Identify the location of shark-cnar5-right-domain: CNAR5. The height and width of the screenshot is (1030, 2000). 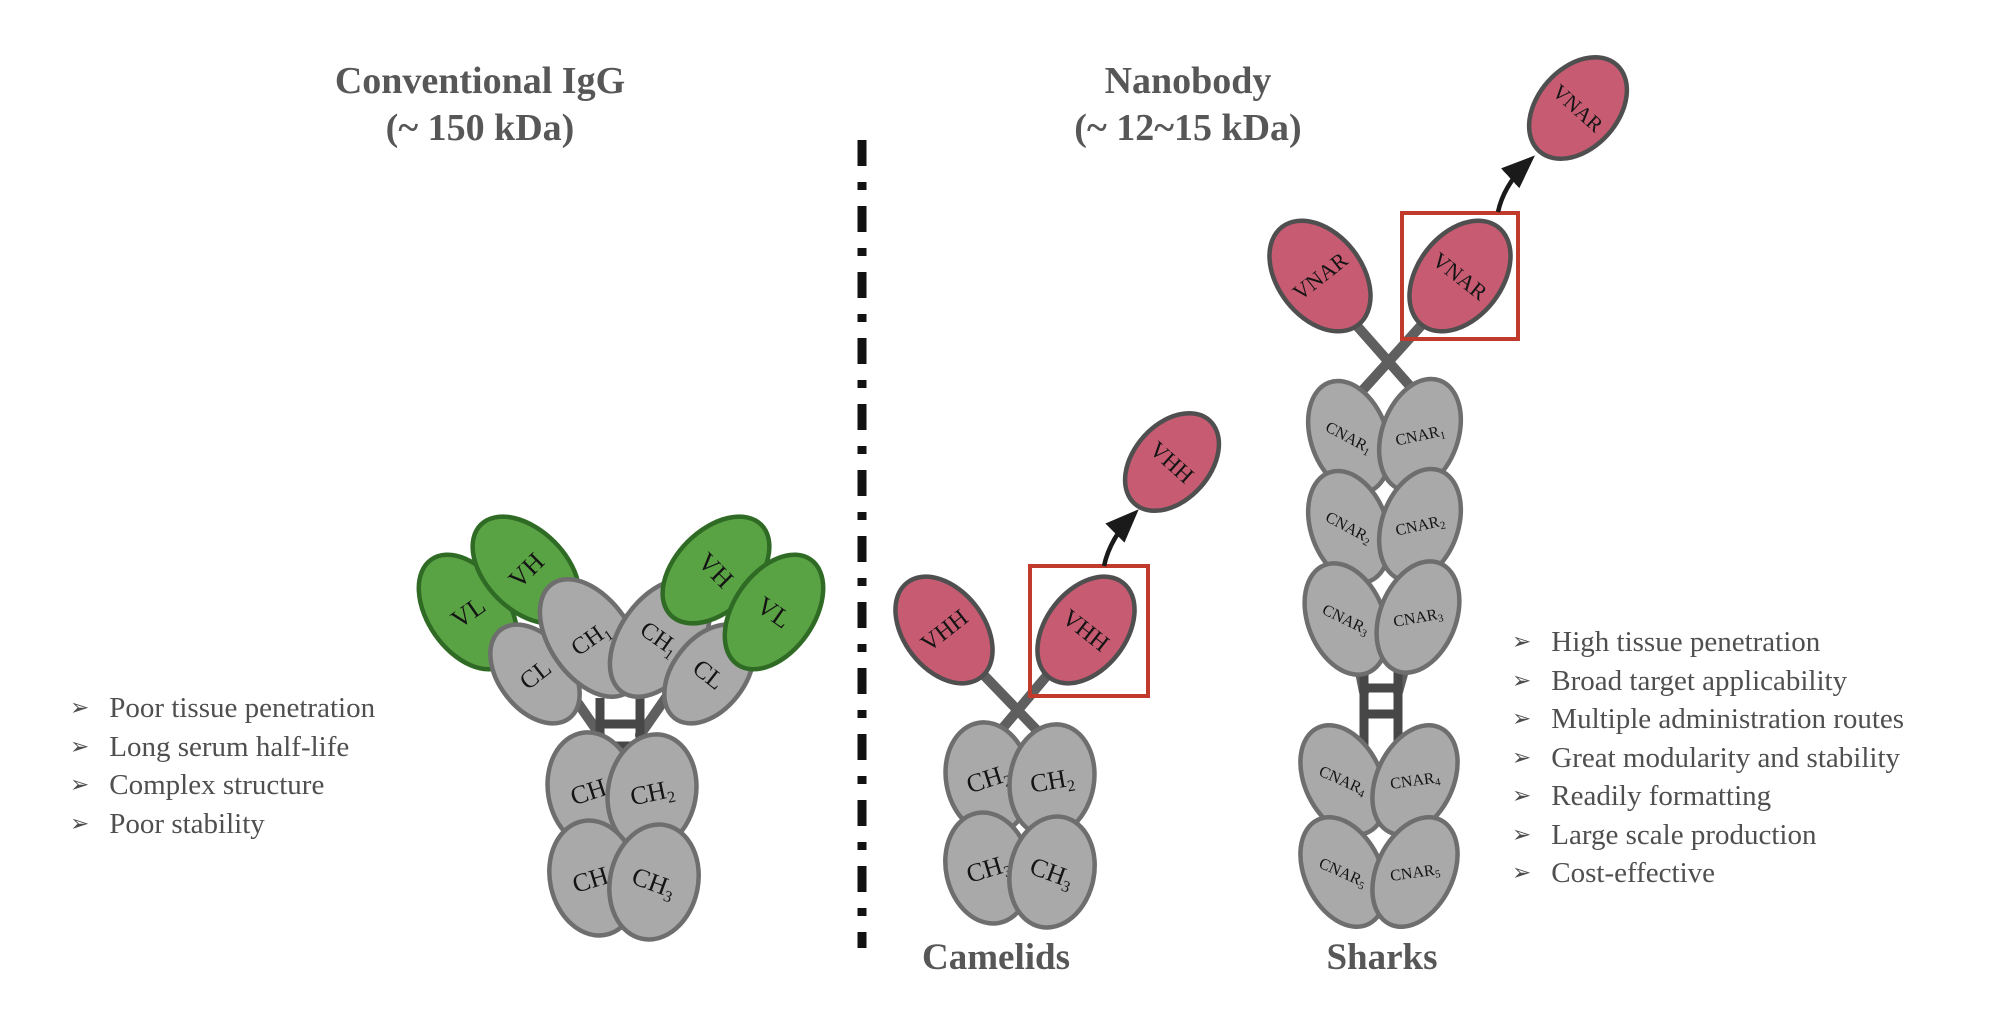
(1415, 872).